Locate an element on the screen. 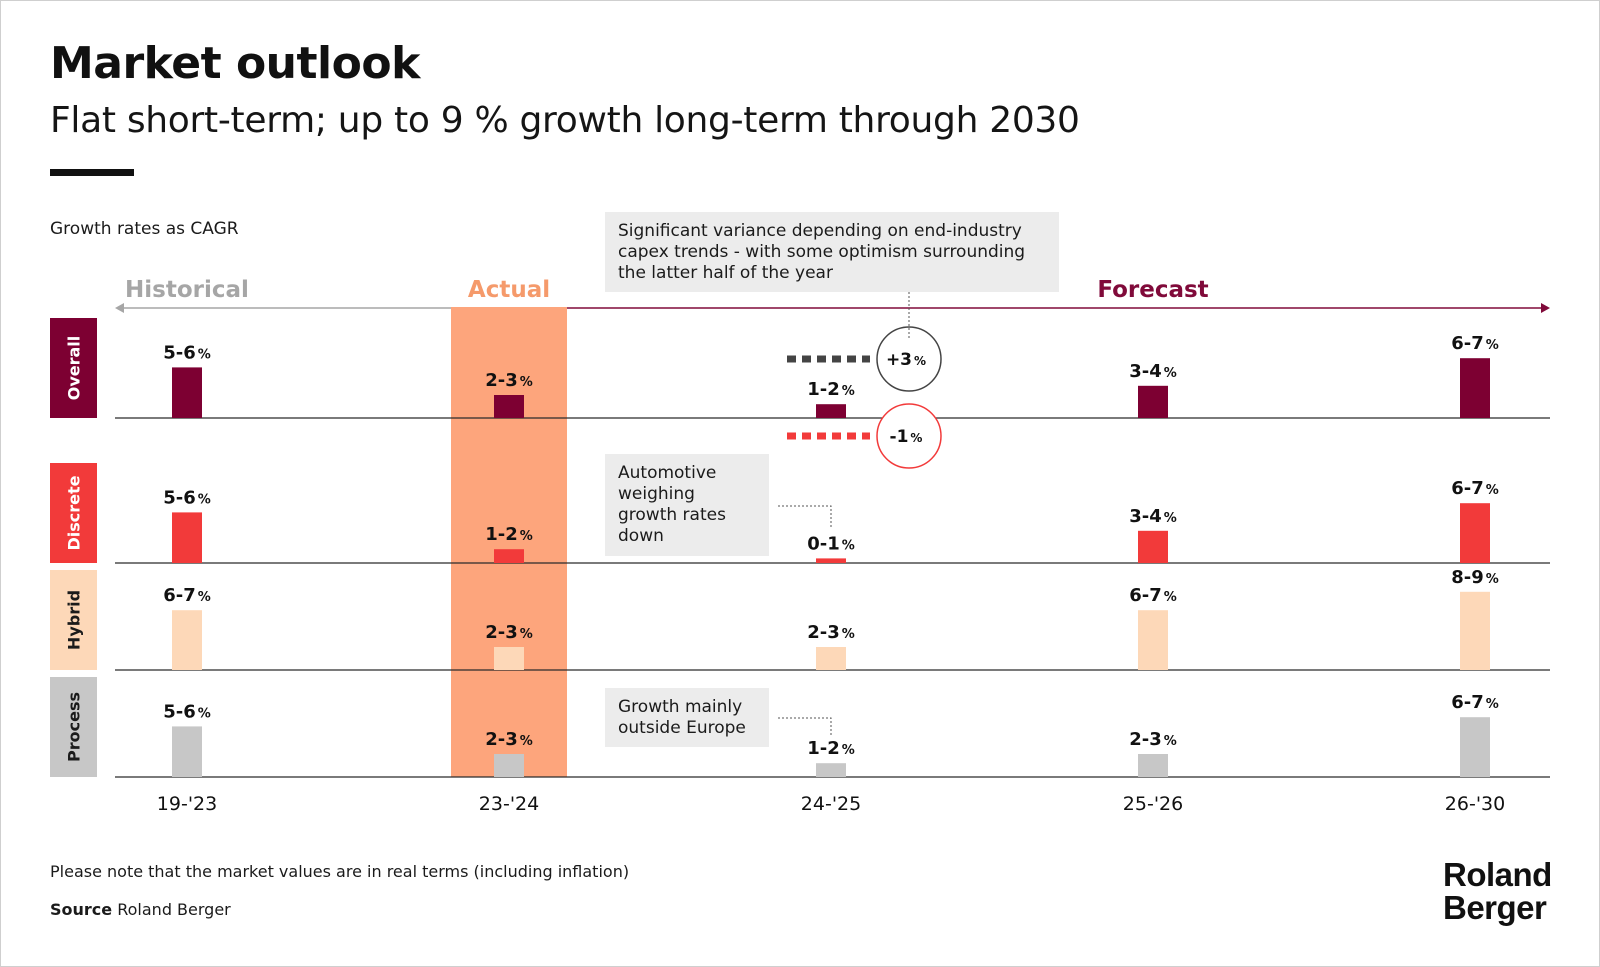 The image size is (1600, 967). value-label-process-25-26: 2-3% is located at coordinates (1153, 739).